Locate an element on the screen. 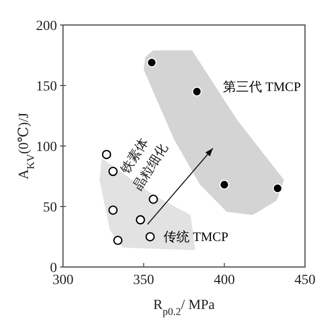  y-tick-label: 150 is located at coordinates (46, 87).